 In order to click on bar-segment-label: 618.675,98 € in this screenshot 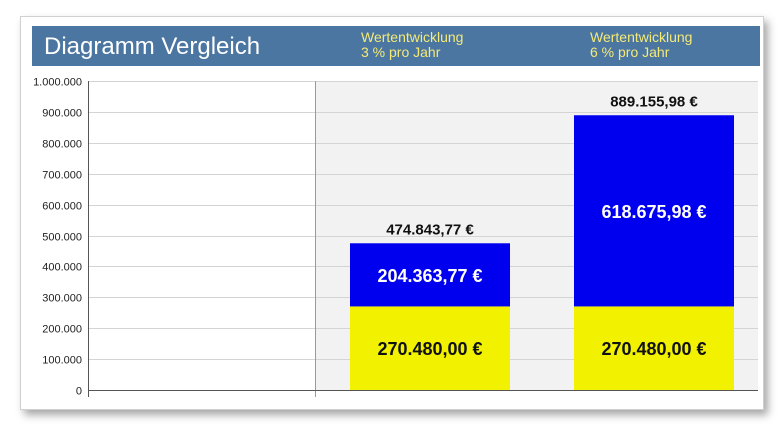, I will do `click(653, 212)`.